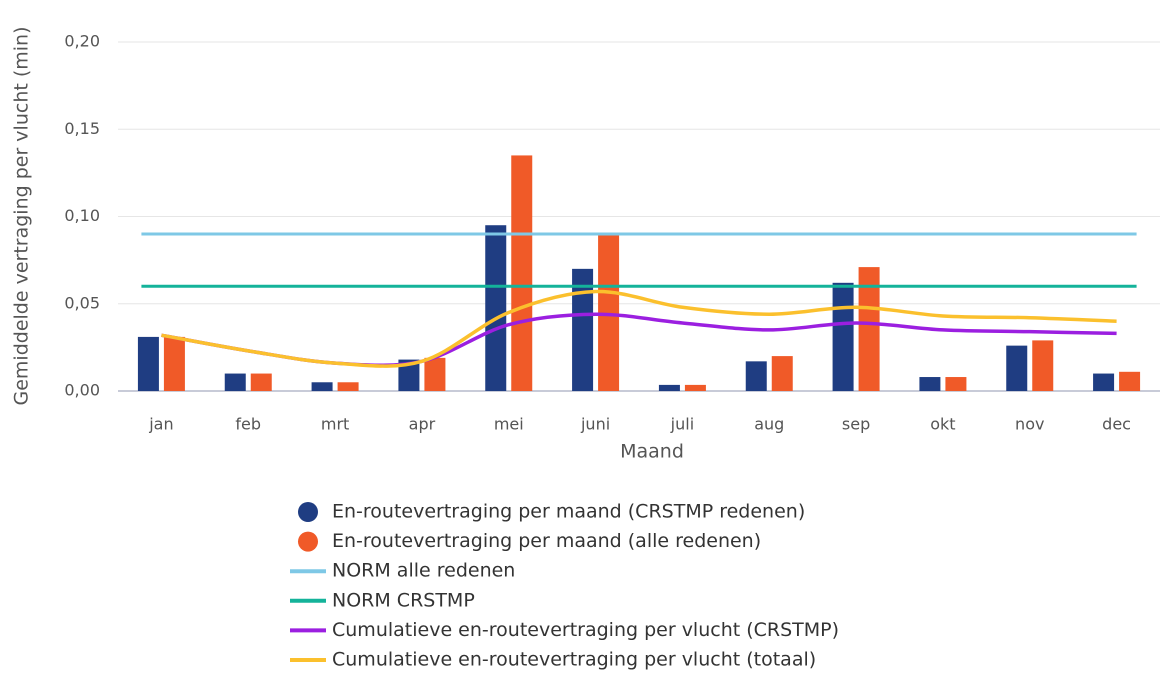  Describe the element at coordinates (509, 424) in the screenshot. I see `x-tick-label: mei` at that location.